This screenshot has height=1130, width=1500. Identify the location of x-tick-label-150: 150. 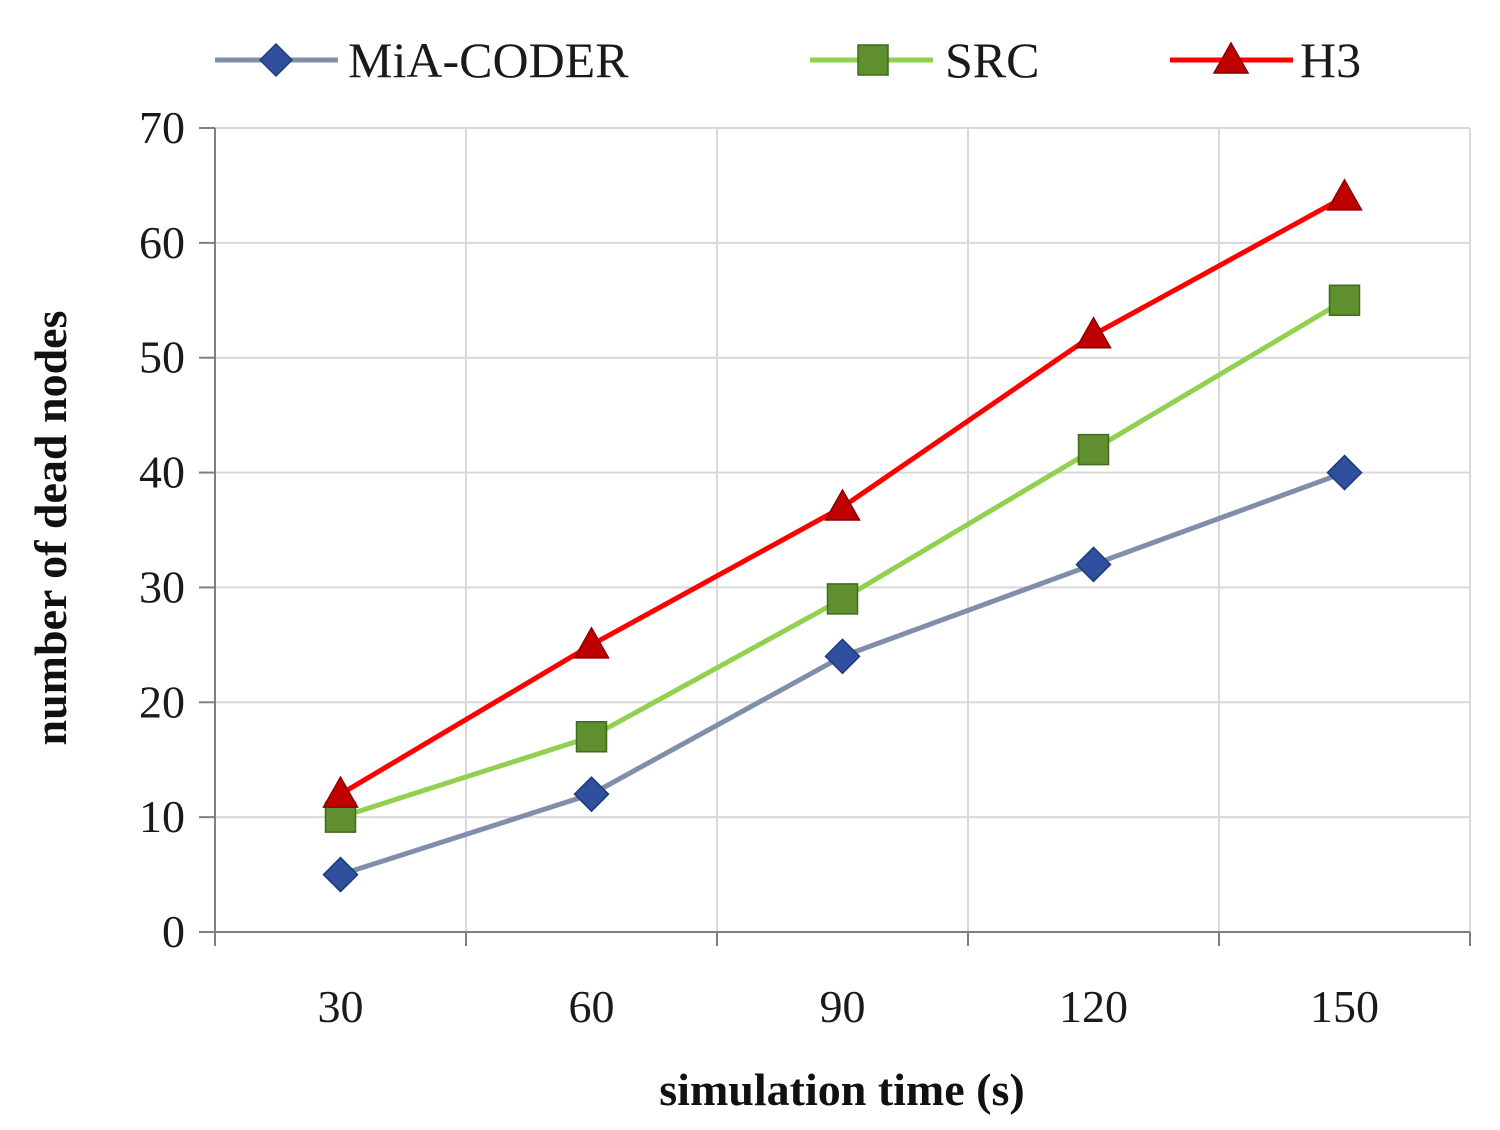
(1344, 1006).